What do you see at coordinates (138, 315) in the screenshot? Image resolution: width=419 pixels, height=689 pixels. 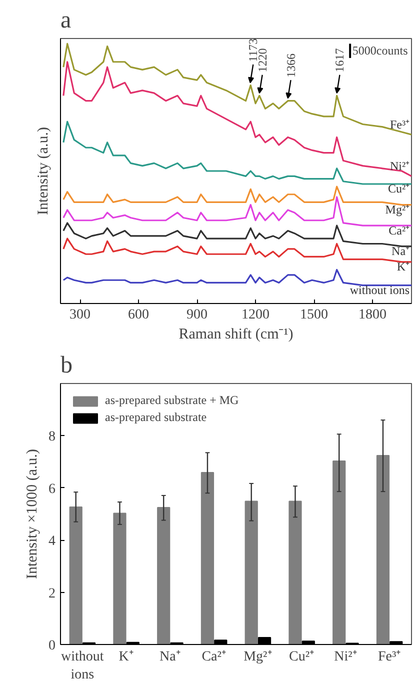 I see `x-tick-label: 600` at bounding box center [138, 315].